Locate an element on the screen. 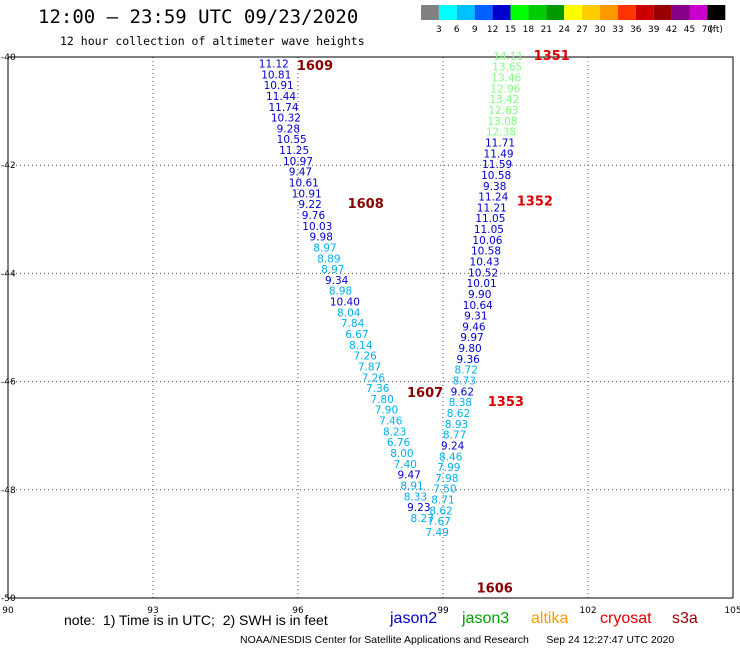 This screenshot has width=740, height=650. wave-height-point: 9.98 is located at coordinates (321, 238).